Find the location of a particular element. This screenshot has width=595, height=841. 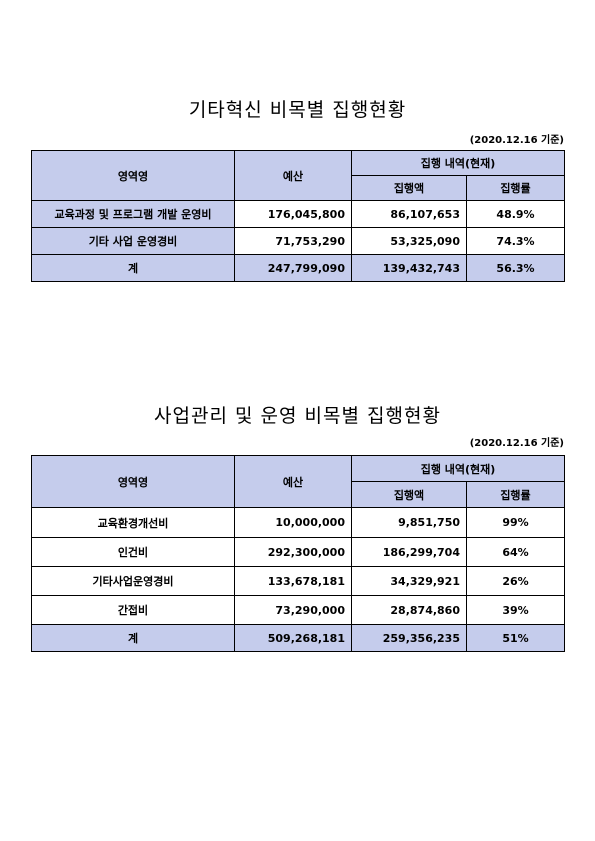

row-rate: 74.3% is located at coordinates (515, 241).